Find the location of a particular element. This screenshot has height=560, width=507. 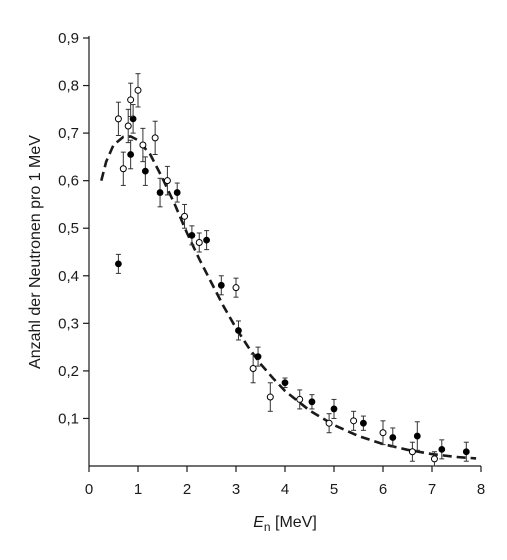

x-axis-title-unit: [MeV] is located at coordinates (294, 522).